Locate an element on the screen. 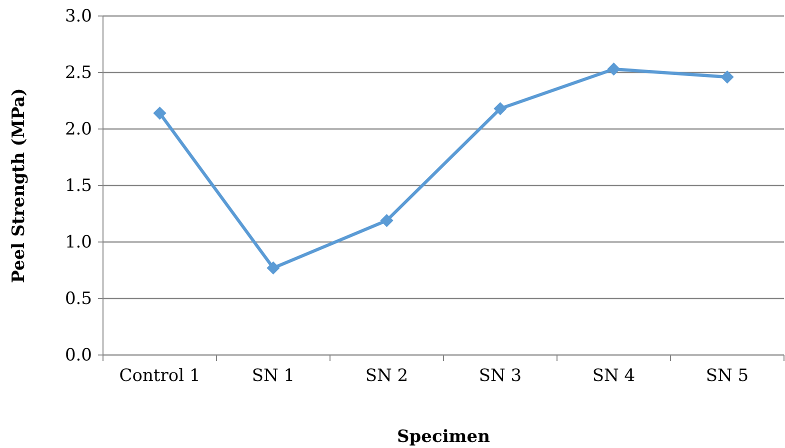 The height and width of the screenshot is (448, 785). y-tick-label: 0.0 is located at coordinates (78, 355).